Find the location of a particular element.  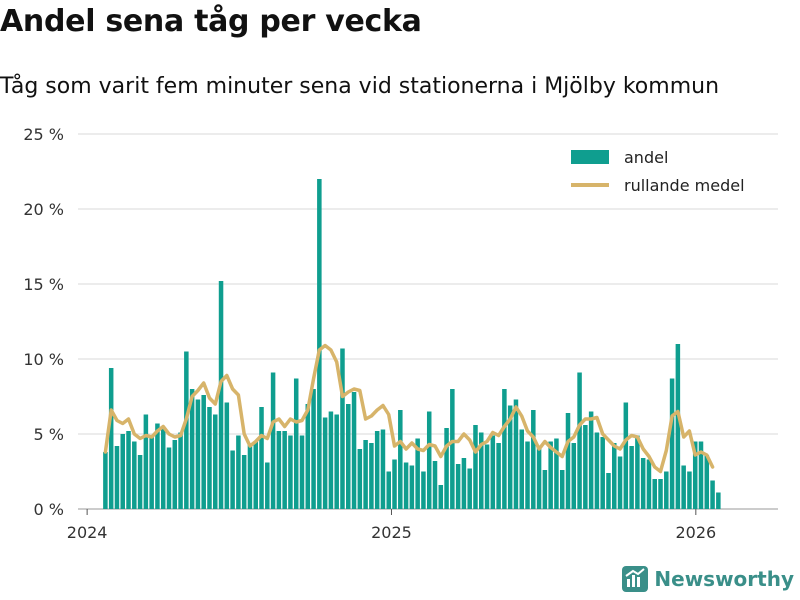

x-tick-label: 2024 is located at coordinates (87, 532).